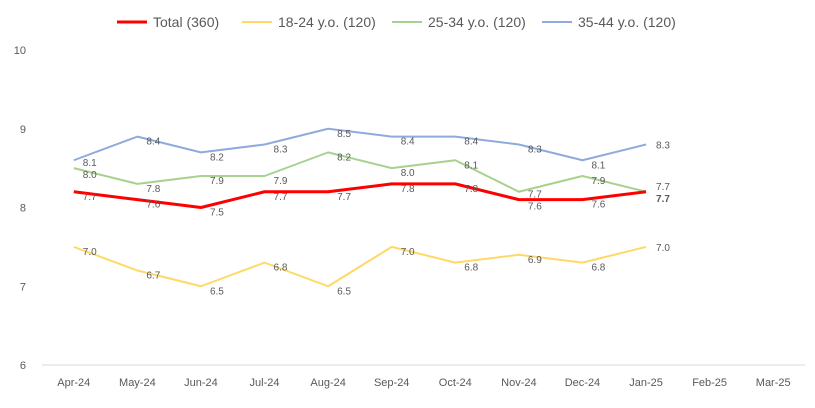 The width and height of the screenshot is (815, 408). Describe the element at coordinates (153, 276) in the screenshot. I see `data-label: 6.7` at that location.